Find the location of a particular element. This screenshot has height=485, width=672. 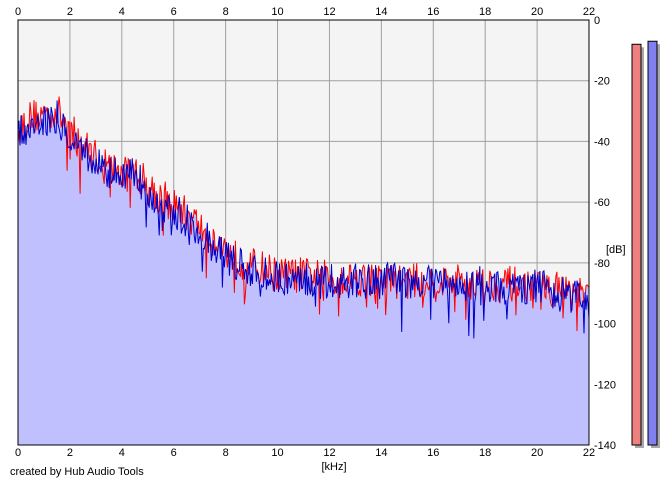

y-tick-label: -80 is located at coordinates (602, 264).